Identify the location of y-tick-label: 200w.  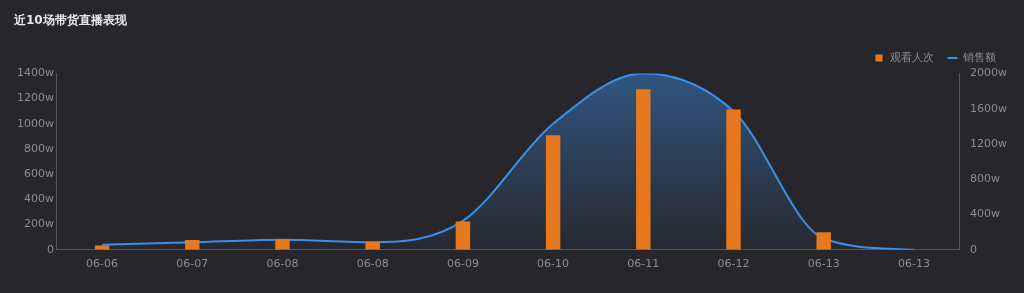
(38, 224).